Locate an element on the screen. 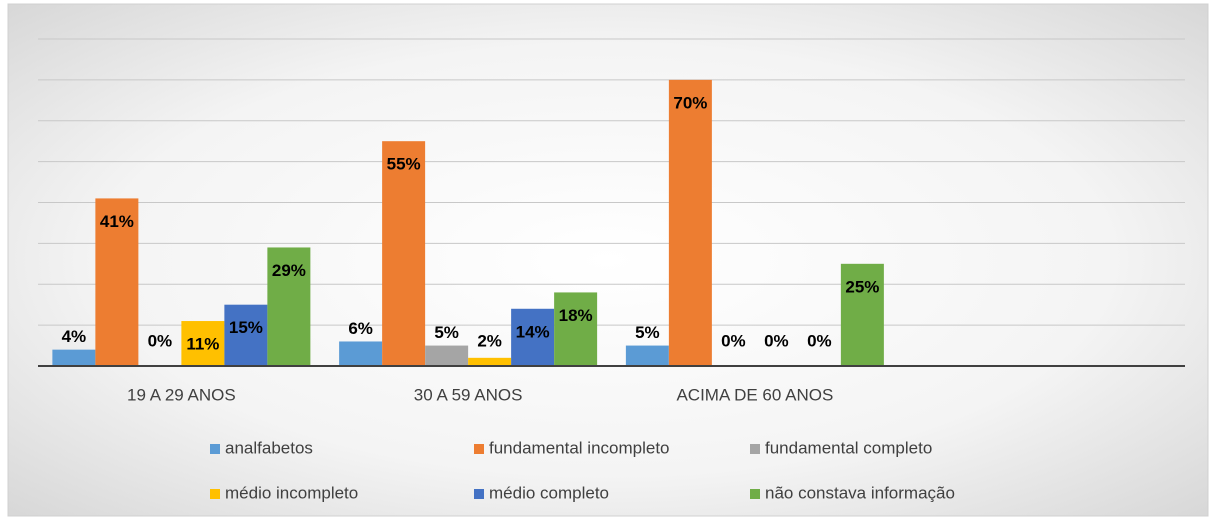 This screenshot has height=528, width=1216. data-label: 11% is located at coordinates (202, 344).